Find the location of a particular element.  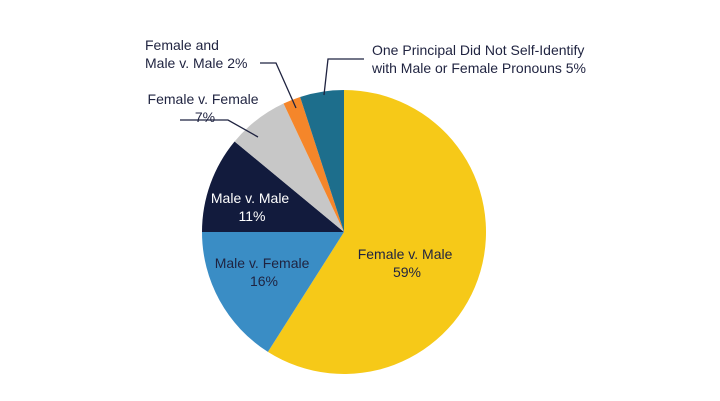

slice-label-female-and-male: Female and Male v. Male 2% is located at coordinates (196, 54).